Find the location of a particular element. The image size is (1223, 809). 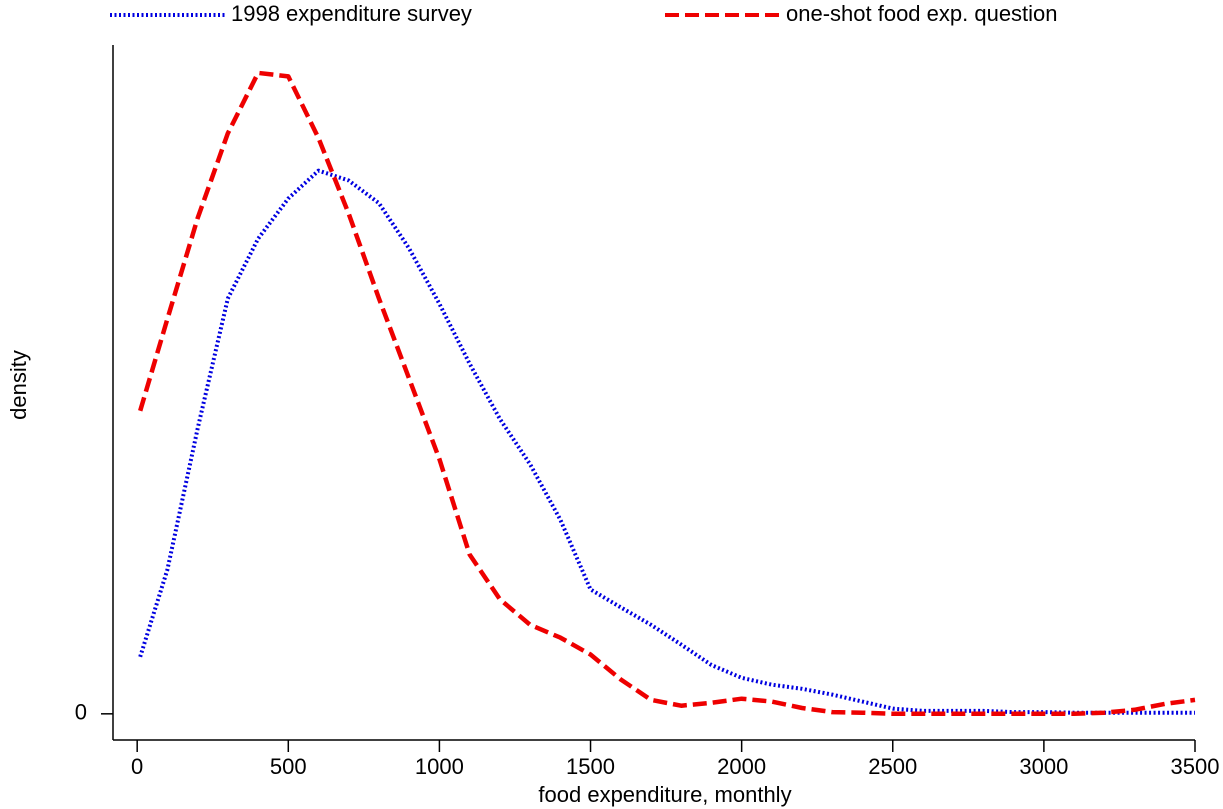

y-tick-label: 0 is located at coordinates (81, 712).